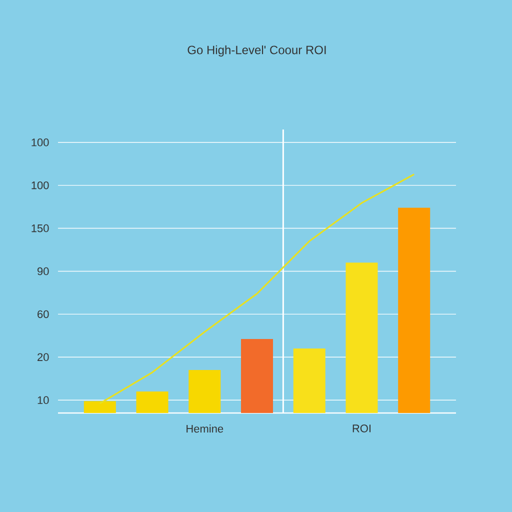  I want to click on text: 60, so click(43, 314).